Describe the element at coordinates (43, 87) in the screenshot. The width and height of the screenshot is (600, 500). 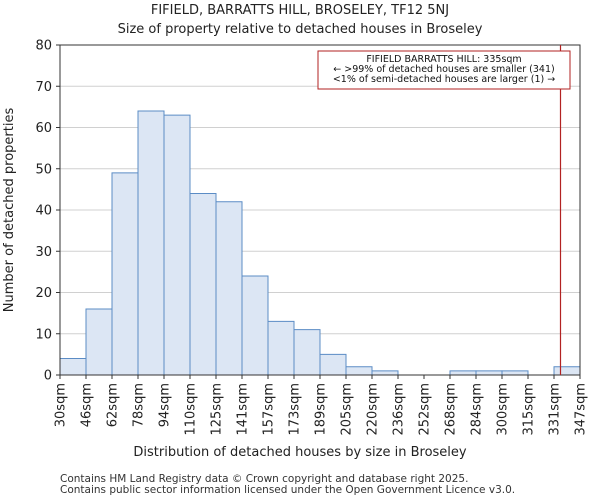
I see `y-tick-label: 70` at that location.